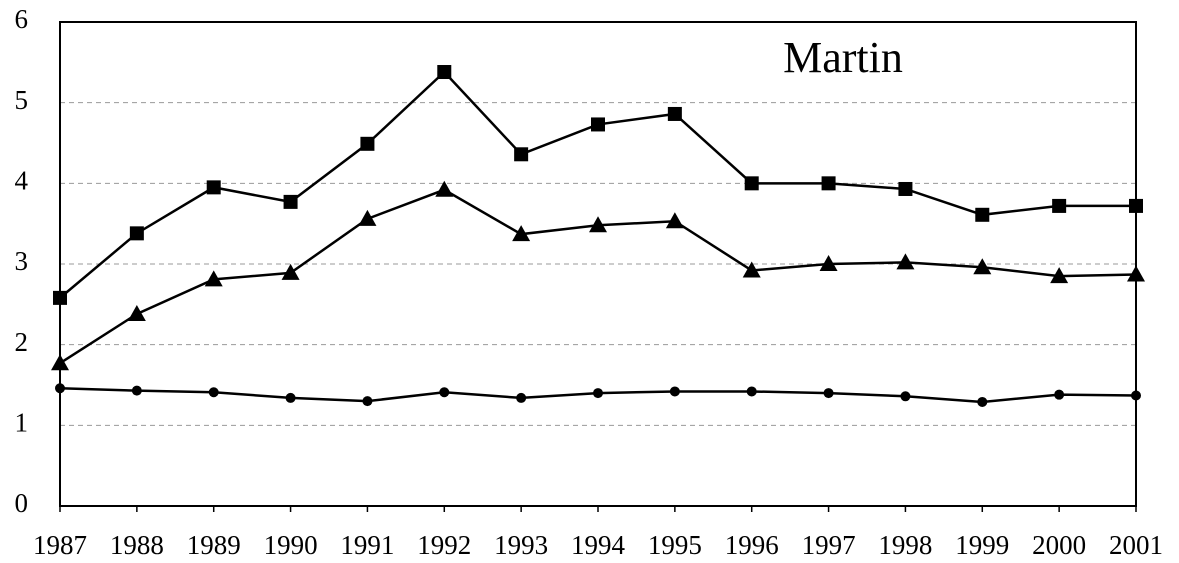  I want to click on y-tick-label: 6, so click(22, 19).